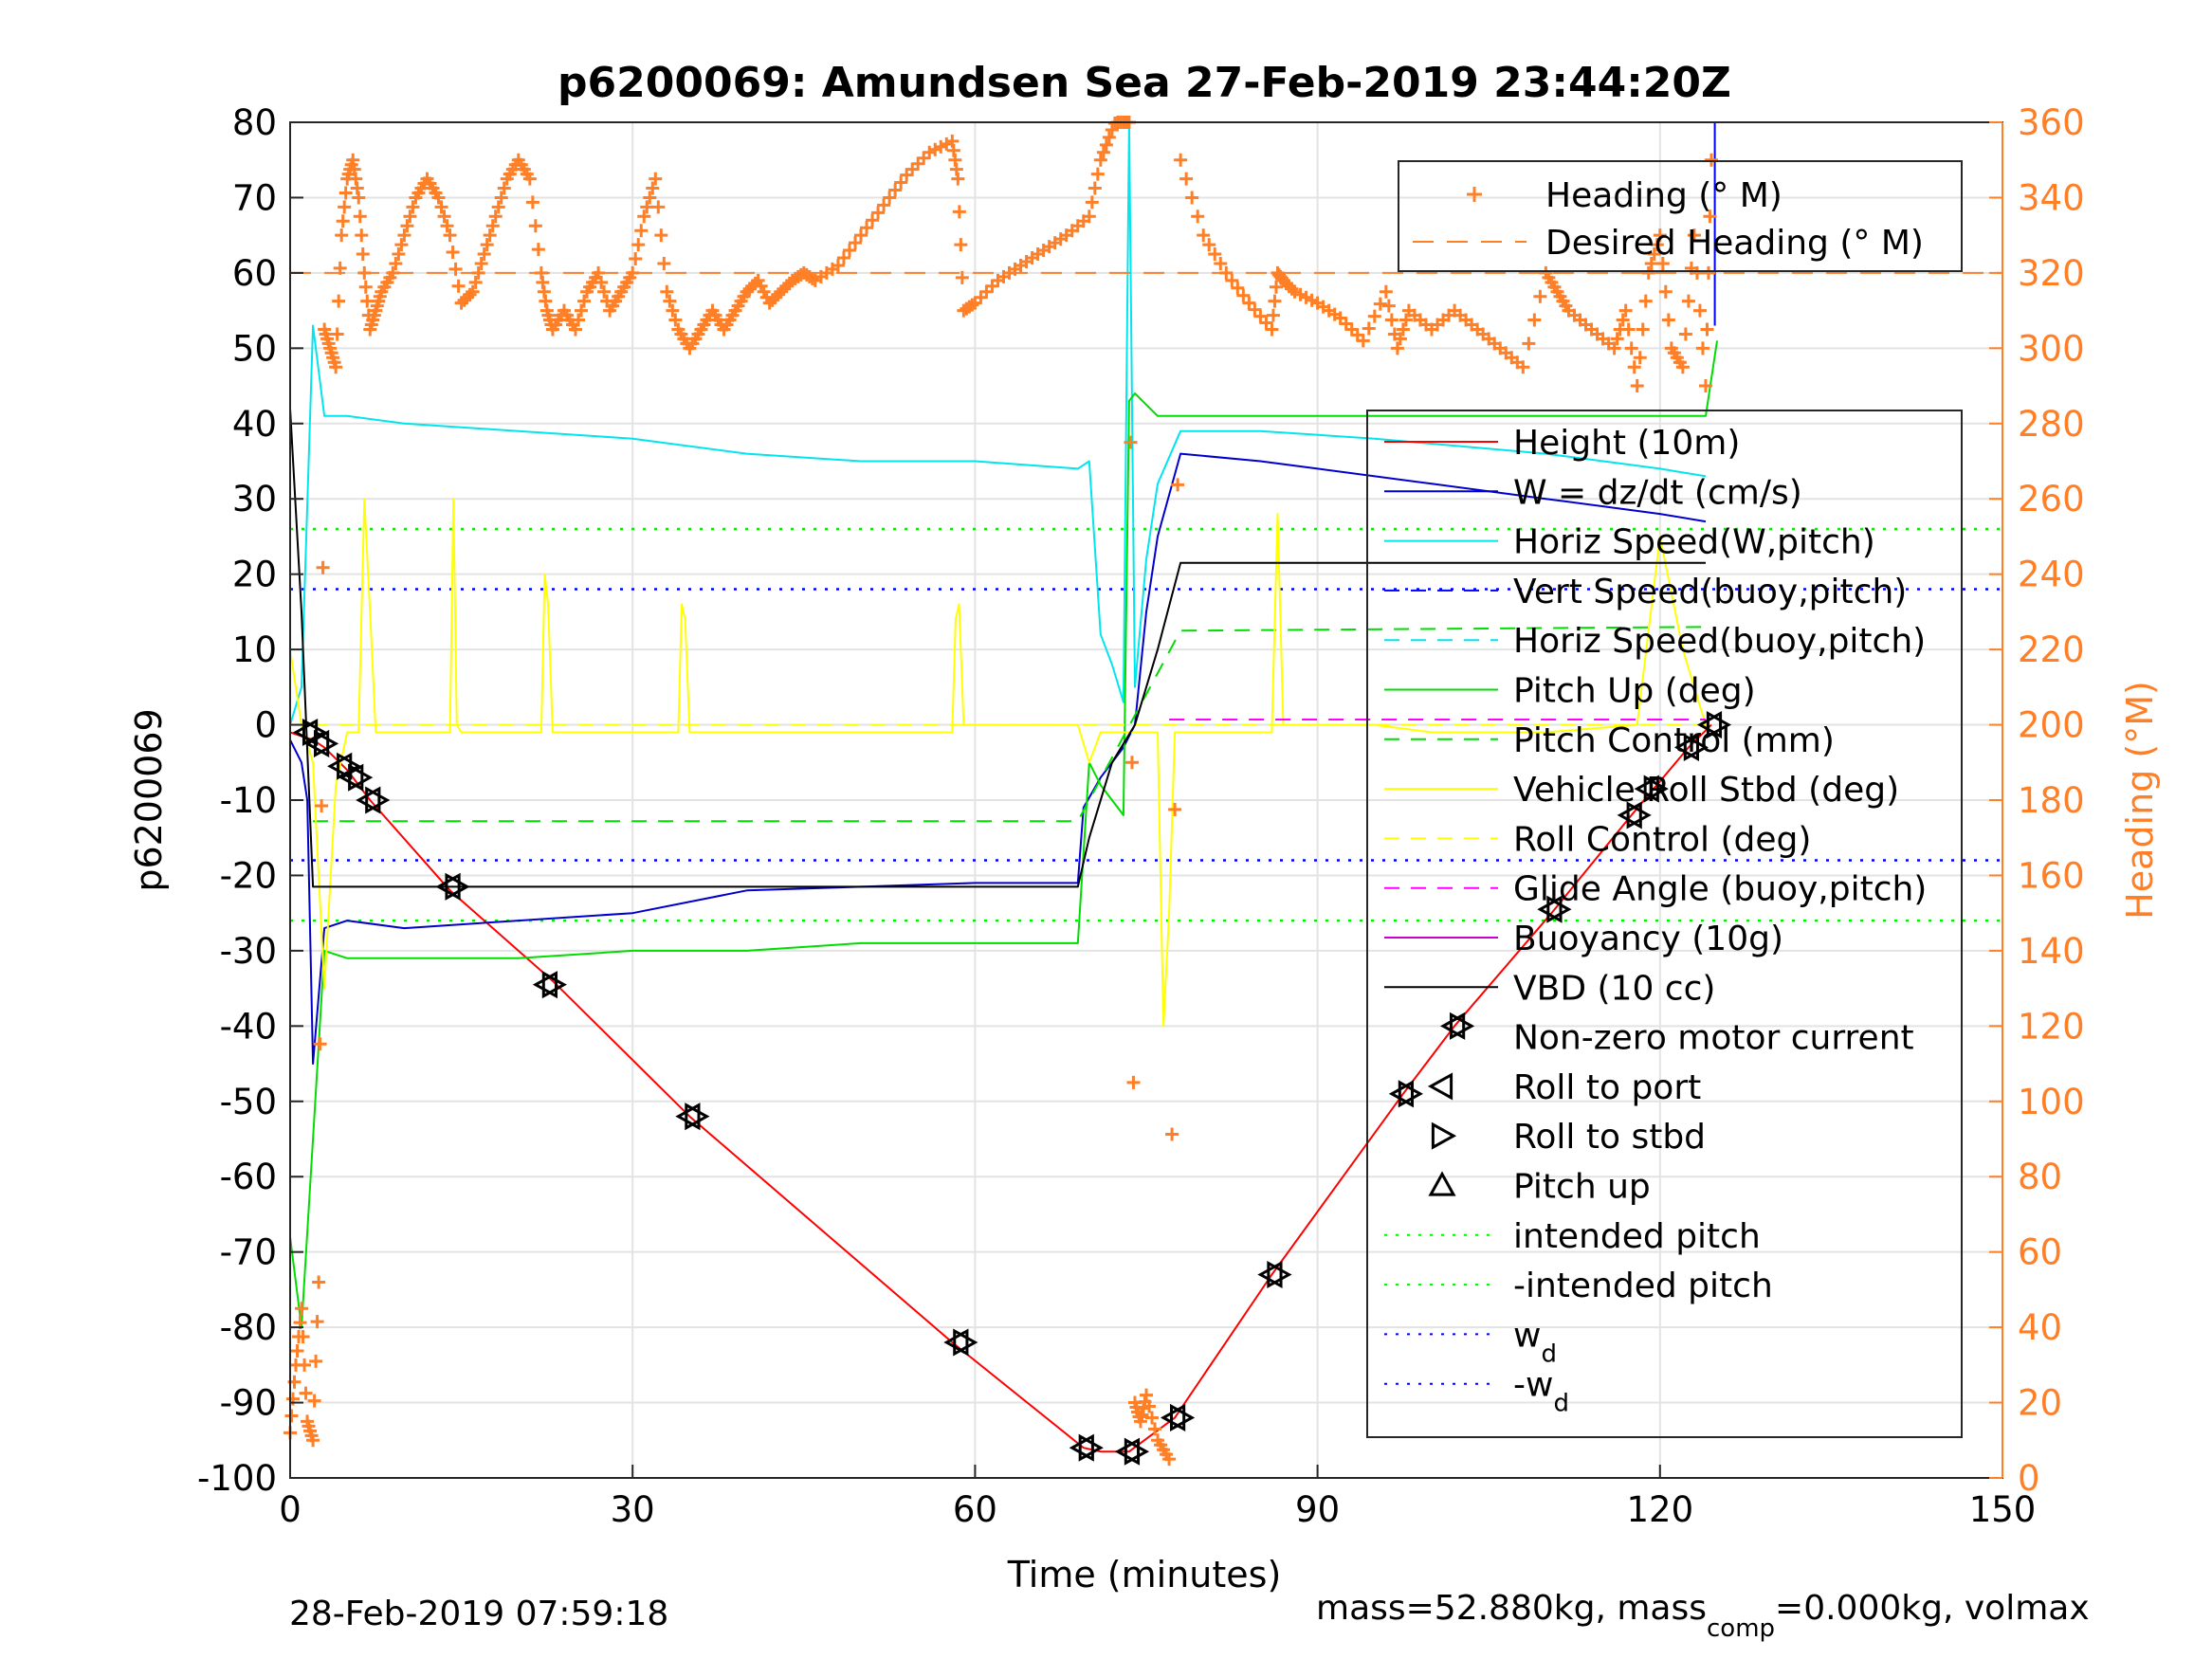 This screenshot has width=2212, height=1659. What do you see at coordinates (1511, 1608) in the screenshot?
I see `footer-mass-a: mass=52.880kg, mass` at bounding box center [1511, 1608].